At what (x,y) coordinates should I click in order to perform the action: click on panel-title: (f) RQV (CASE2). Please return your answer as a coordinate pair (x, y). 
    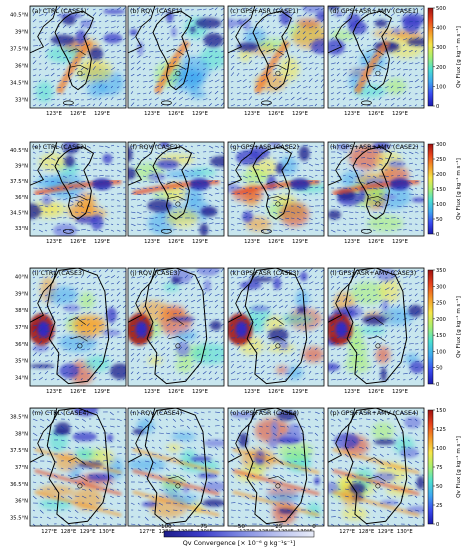
    Looking at the image, I should click on (155, 147).